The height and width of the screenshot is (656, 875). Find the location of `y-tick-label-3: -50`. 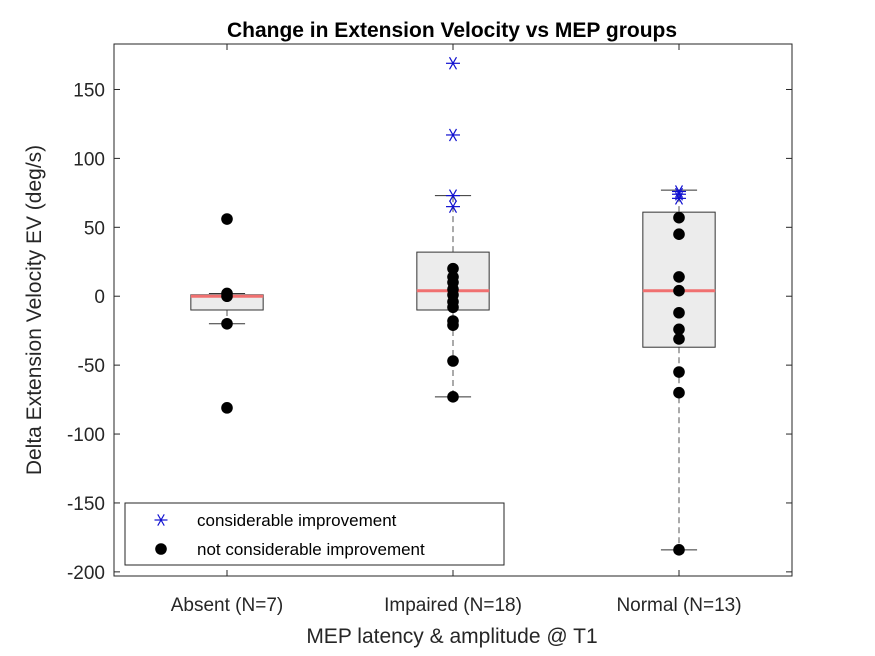

y-tick-label-3: -50 is located at coordinates (91, 366).